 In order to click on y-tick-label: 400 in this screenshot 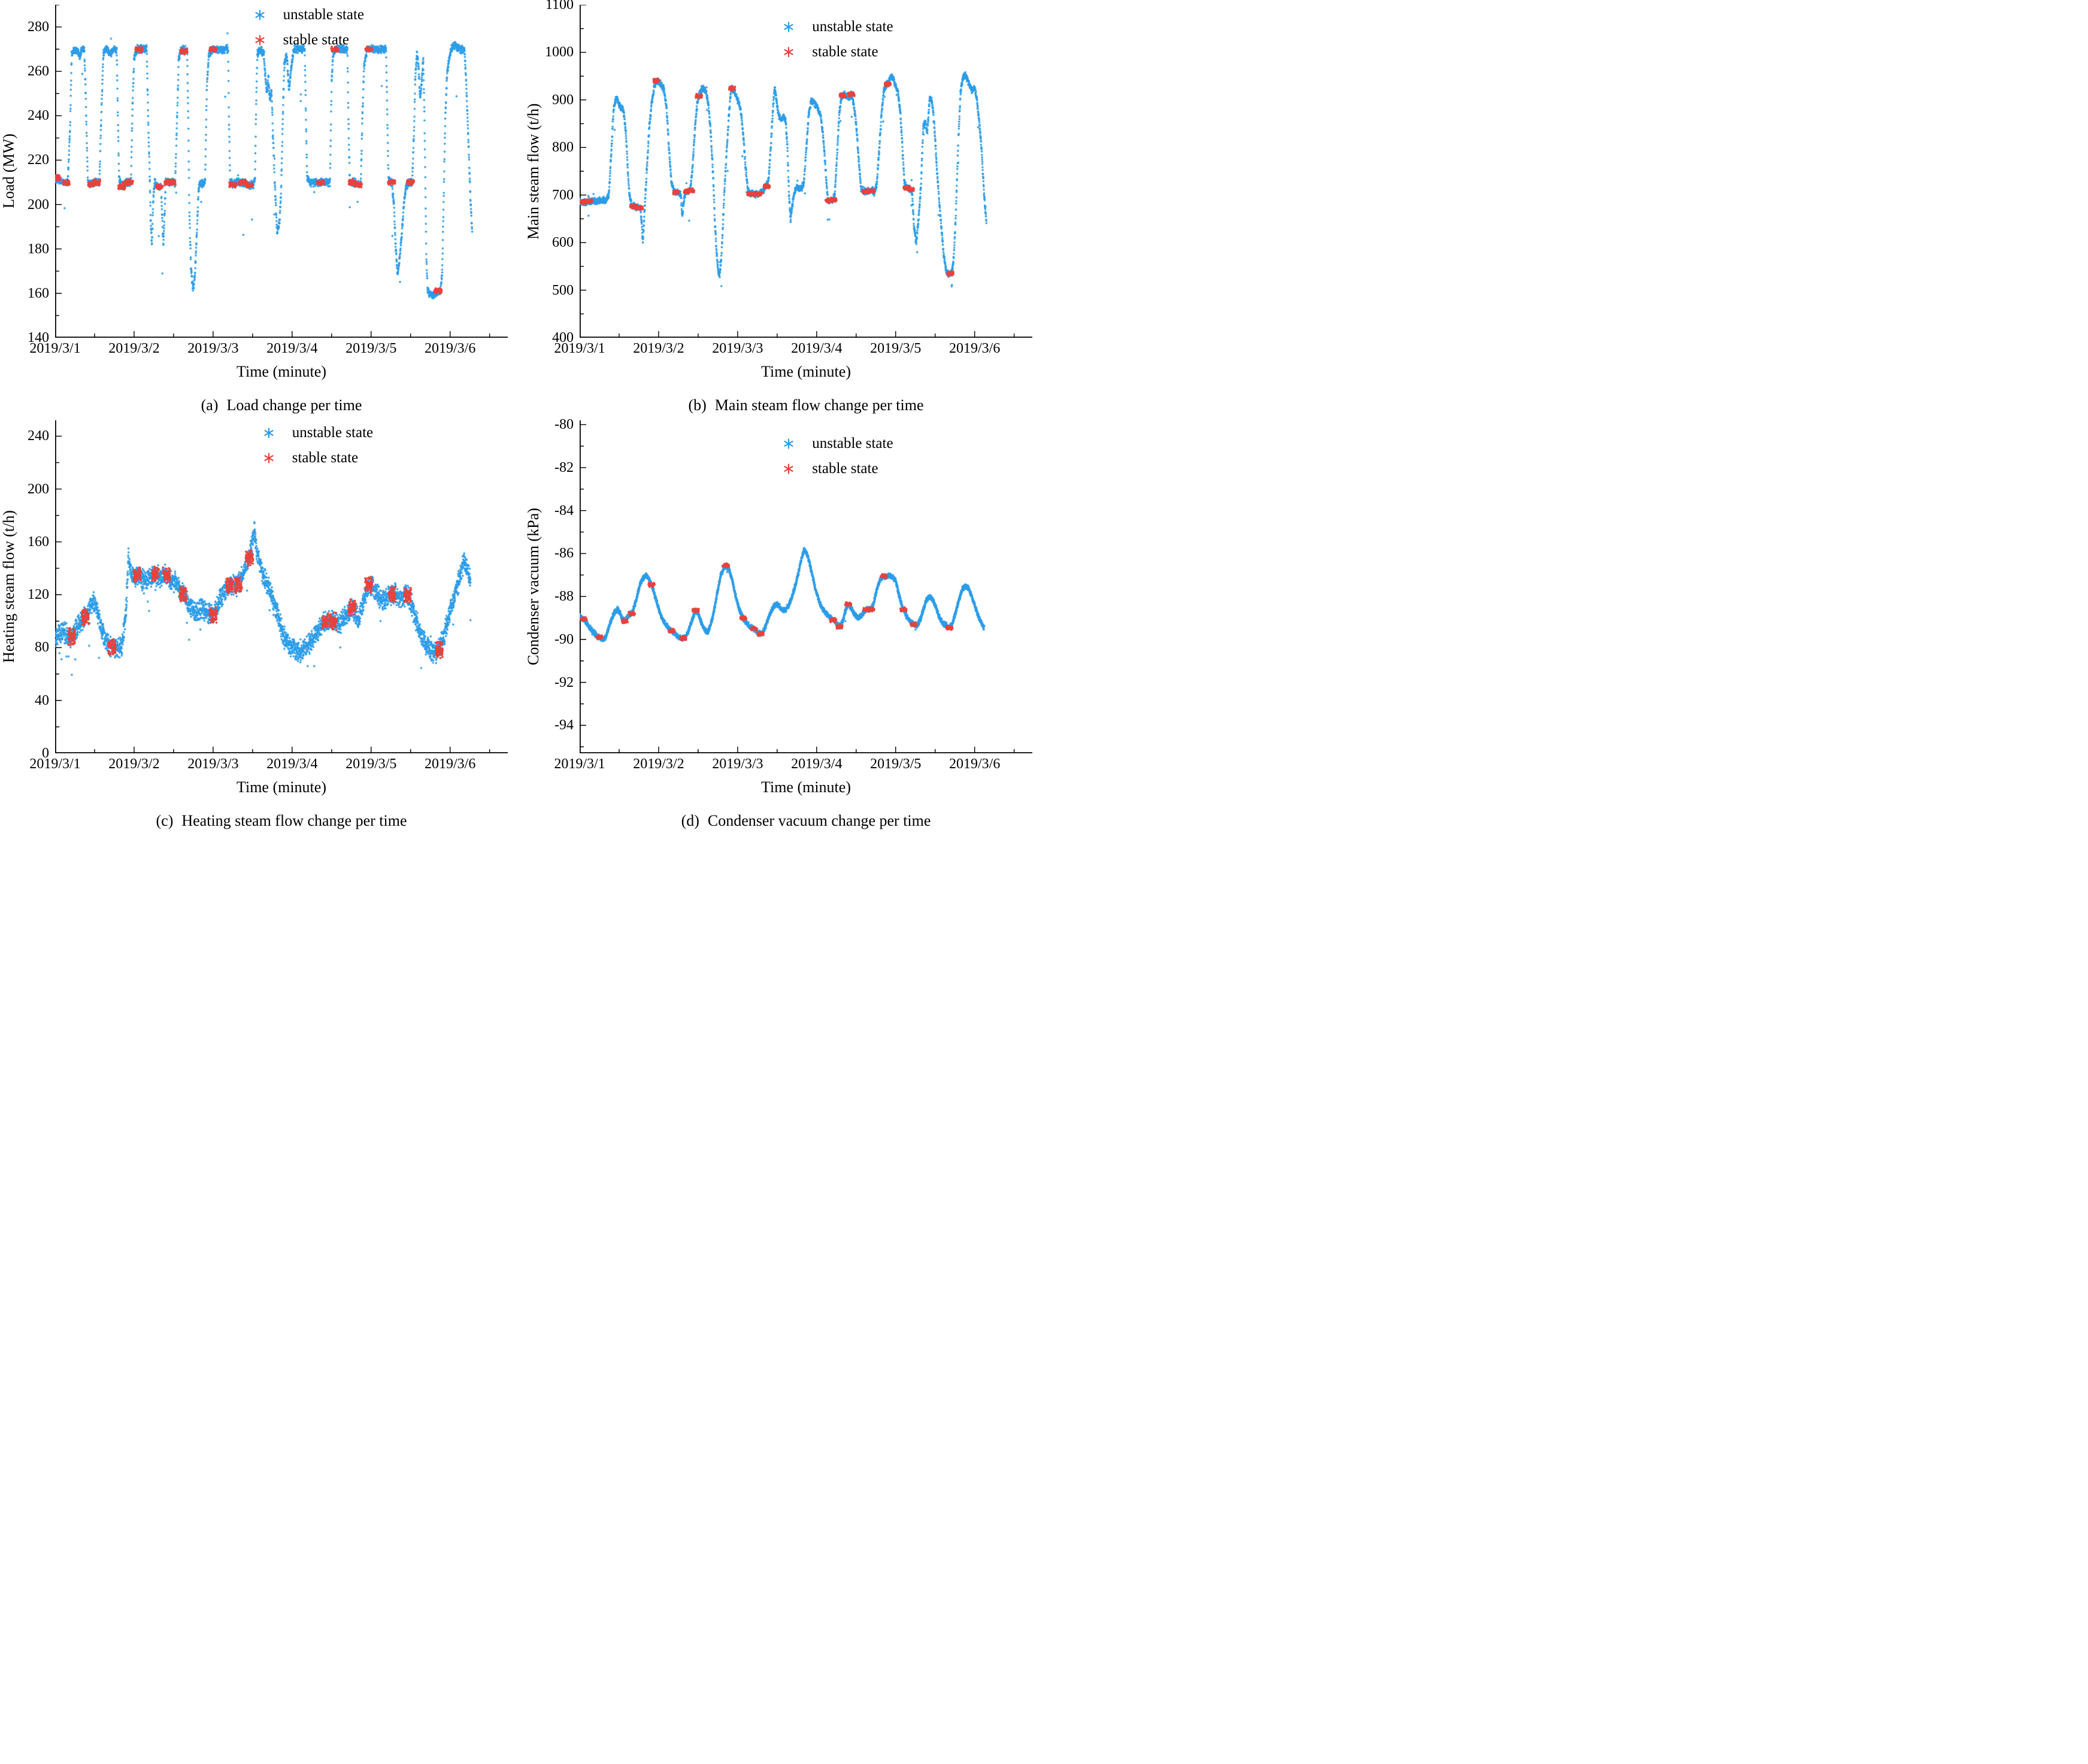, I will do `click(563, 337)`.